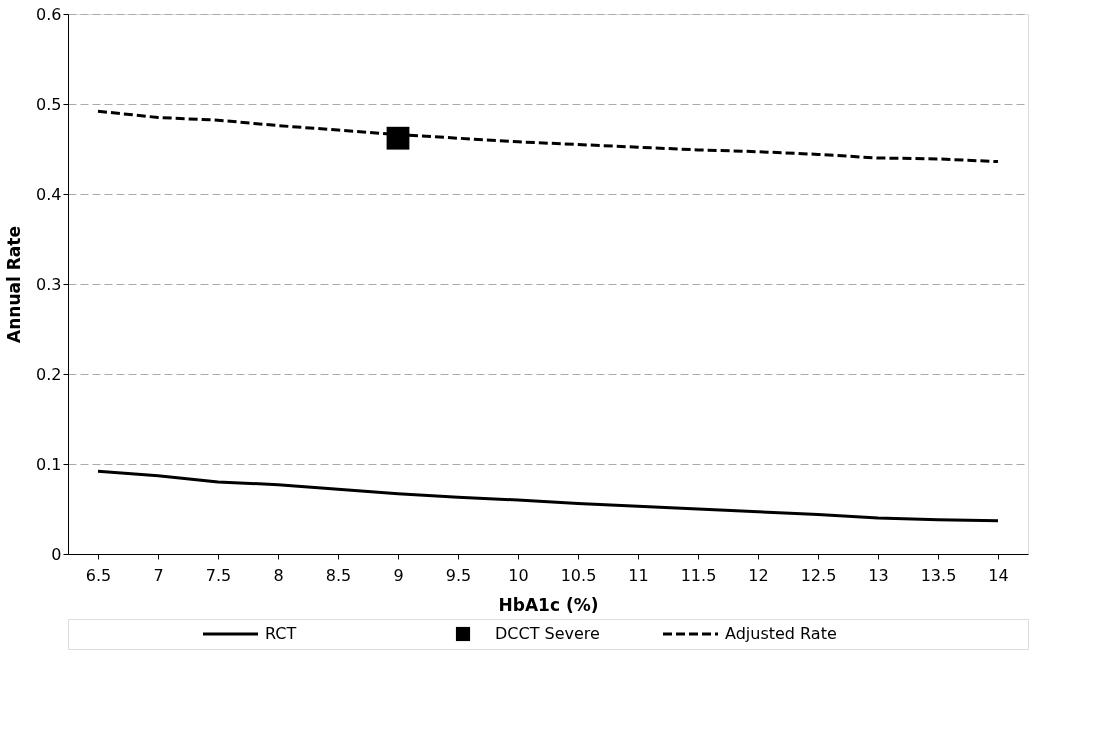 Image resolution: width=1117 pixels, height=734 pixels. I want to click on legend-label: RCT, so click(281, 633).